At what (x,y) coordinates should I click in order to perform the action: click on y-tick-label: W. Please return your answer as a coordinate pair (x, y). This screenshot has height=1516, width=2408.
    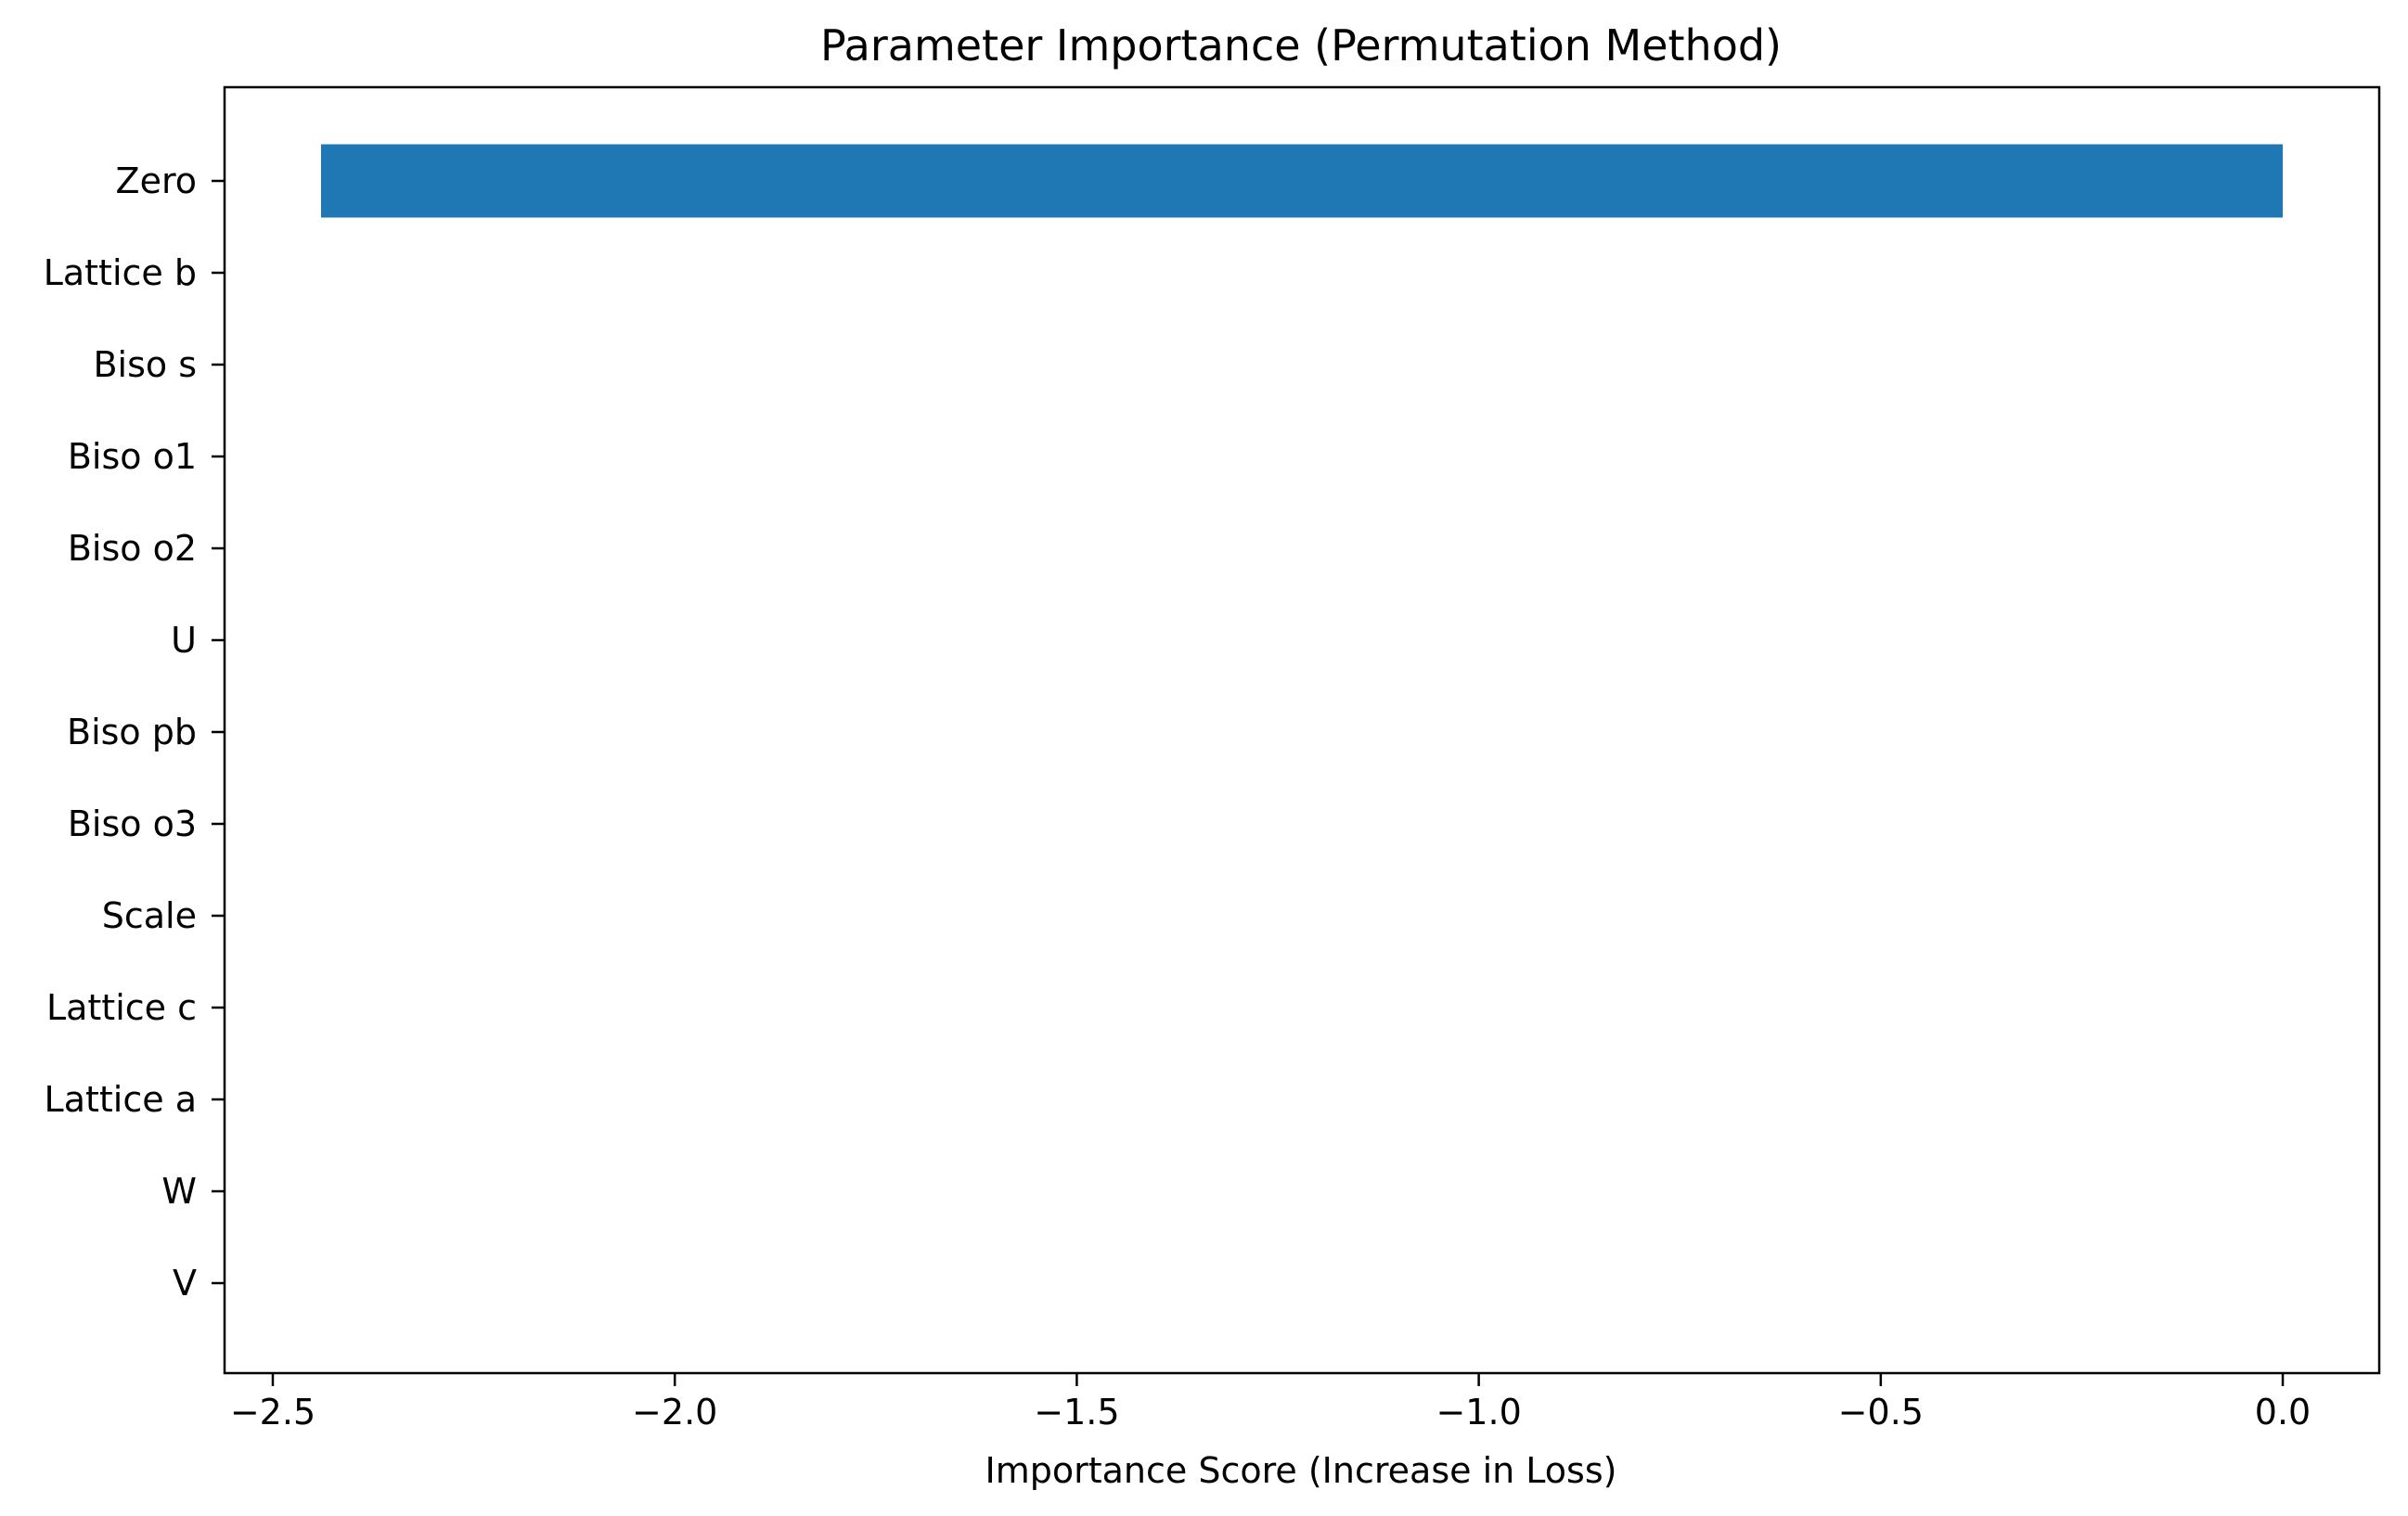
    Looking at the image, I should click on (179, 1191).